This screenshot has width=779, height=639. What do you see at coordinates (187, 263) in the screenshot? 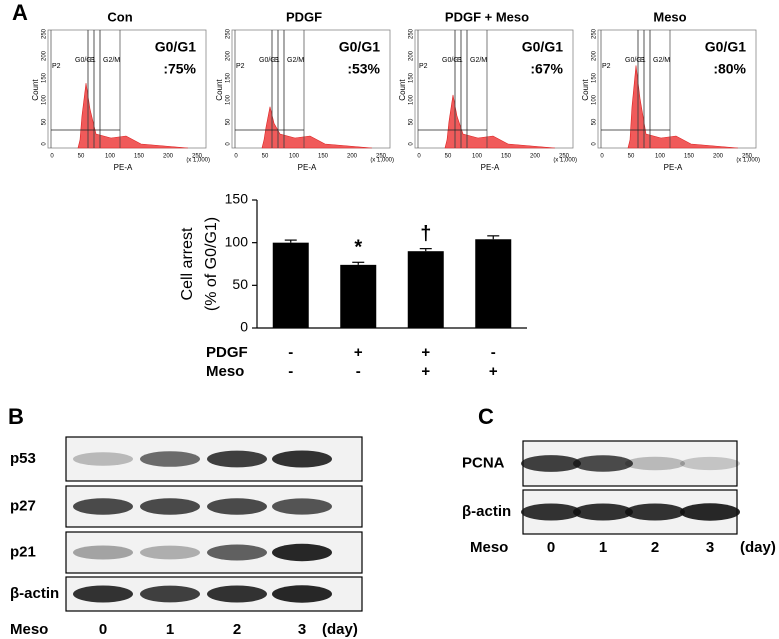
I see `y-axis-label: Cell arrest` at bounding box center [187, 263].